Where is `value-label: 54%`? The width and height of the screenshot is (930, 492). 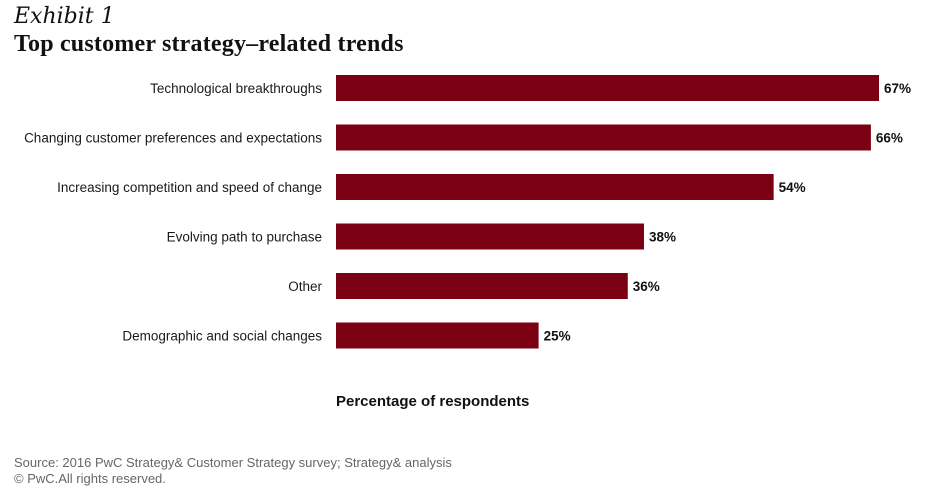
value-label: 54% is located at coordinates (792, 187).